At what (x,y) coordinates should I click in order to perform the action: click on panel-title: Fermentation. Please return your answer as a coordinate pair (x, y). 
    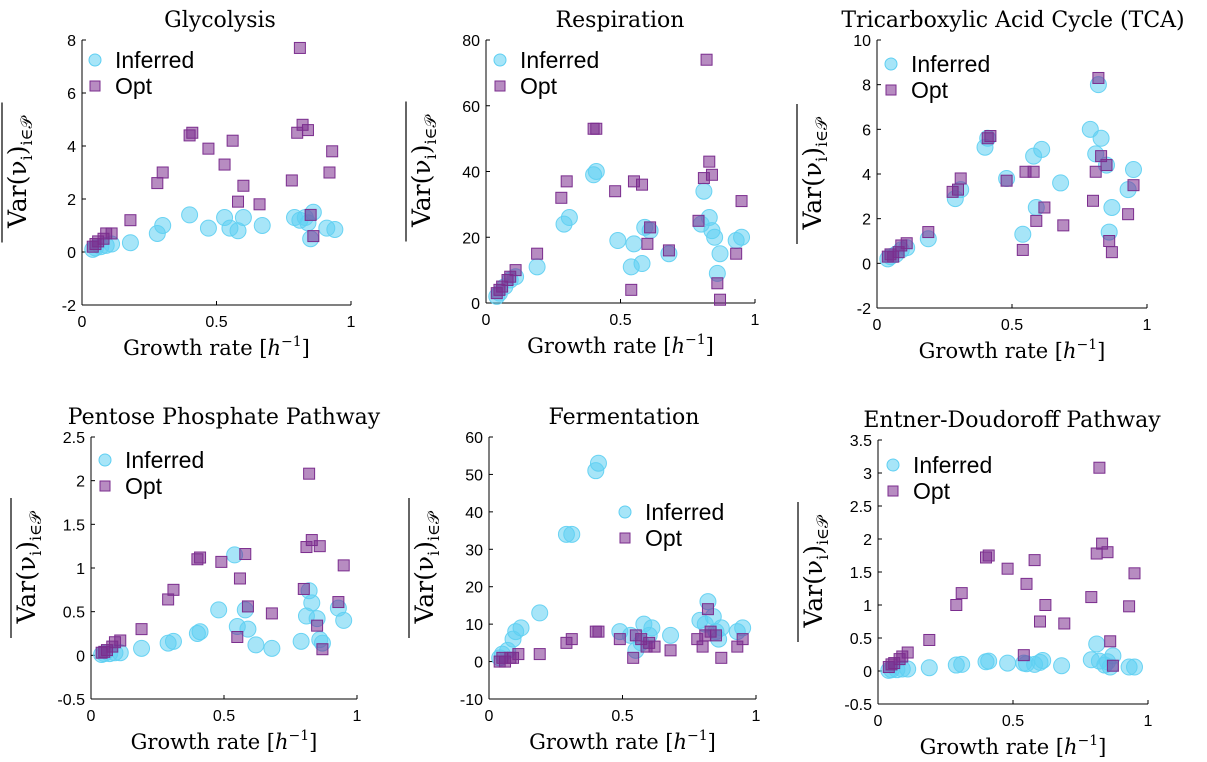
    Looking at the image, I should click on (624, 417).